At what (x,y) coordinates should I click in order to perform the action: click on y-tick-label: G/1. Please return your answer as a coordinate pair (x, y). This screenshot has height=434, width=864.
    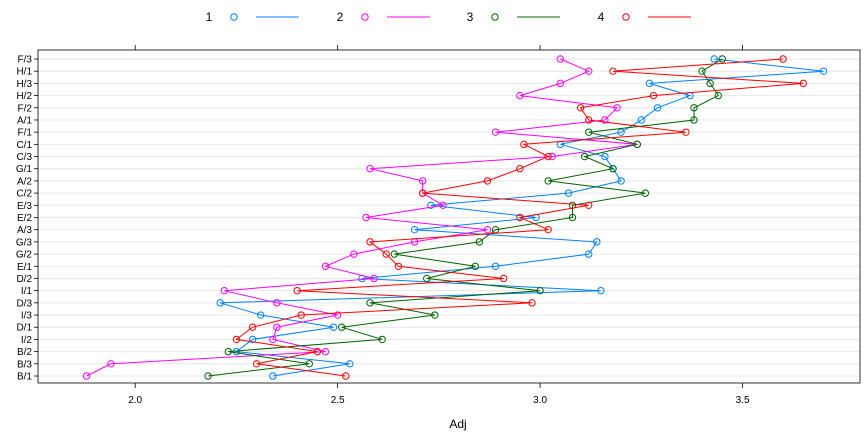
    Looking at the image, I should click on (24, 169).